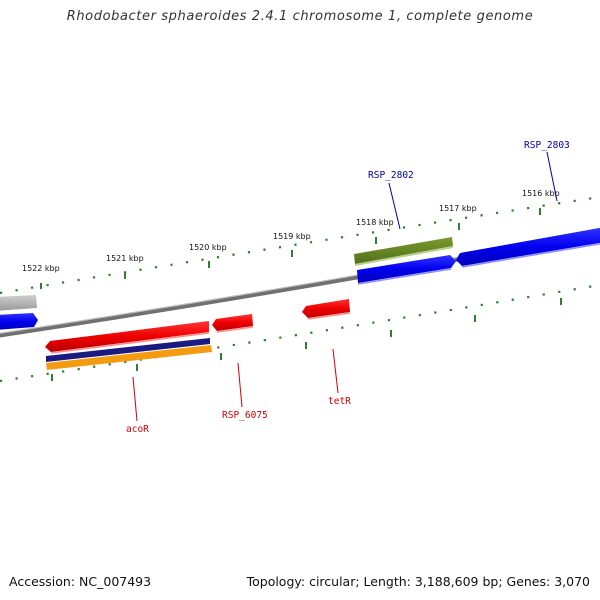 This screenshot has width=600, height=600. I want to click on length-label: ; Length:, so click(385, 581).